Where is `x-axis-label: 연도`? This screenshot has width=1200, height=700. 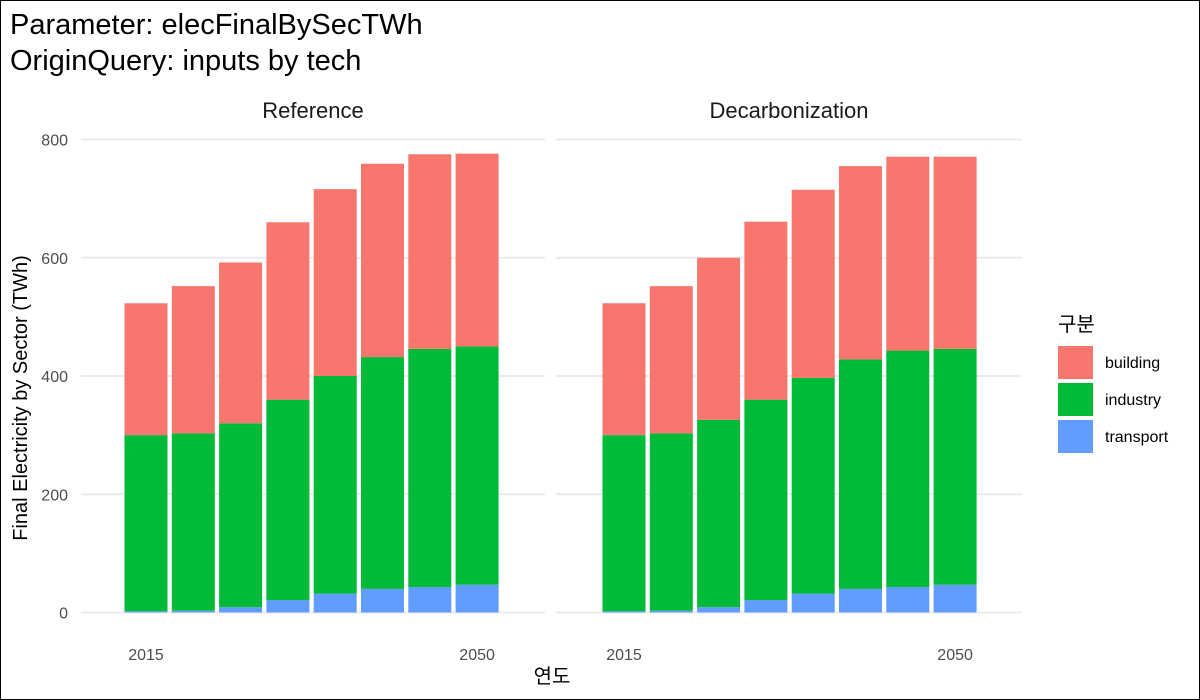 x-axis-label: 연도 is located at coordinates (552, 676).